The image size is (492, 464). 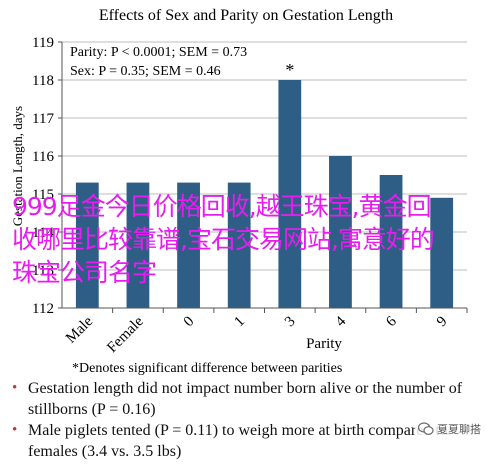 What do you see at coordinates (239, 322) in the screenshot?
I see `x-tick-label: 1` at bounding box center [239, 322].